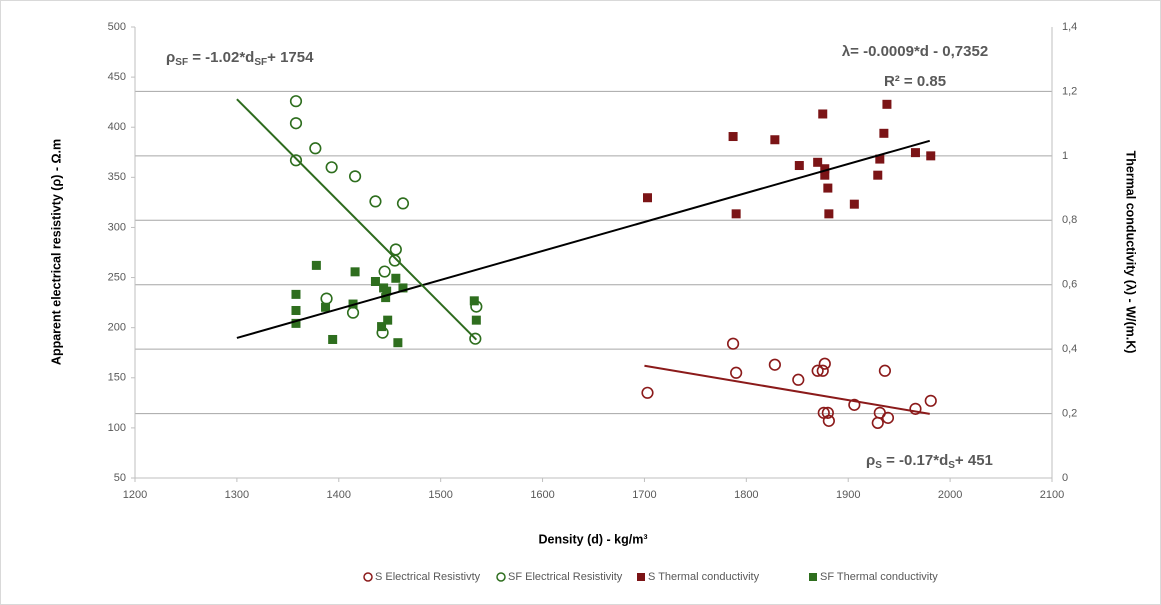 The width and height of the screenshot is (1161, 605). I want to click on y-tick-label: 50, so click(120, 478).